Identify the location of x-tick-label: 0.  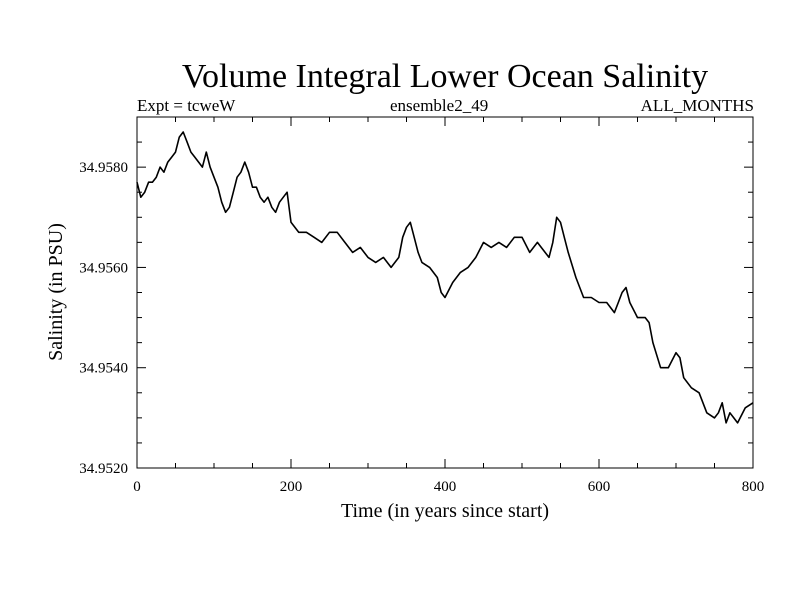
(137, 487).